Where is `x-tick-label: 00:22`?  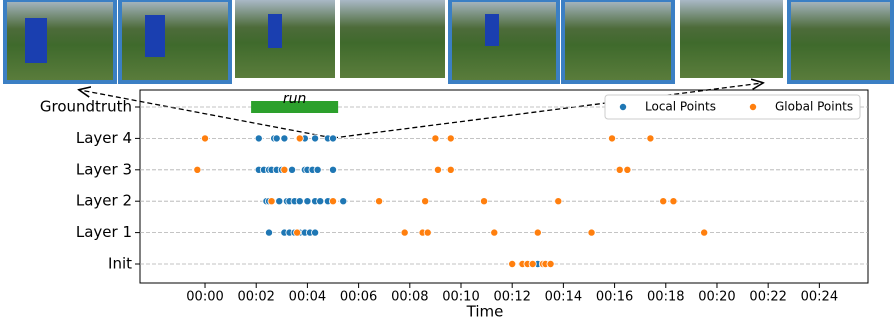 x-tick-label: 00:22 is located at coordinates (767, 297).